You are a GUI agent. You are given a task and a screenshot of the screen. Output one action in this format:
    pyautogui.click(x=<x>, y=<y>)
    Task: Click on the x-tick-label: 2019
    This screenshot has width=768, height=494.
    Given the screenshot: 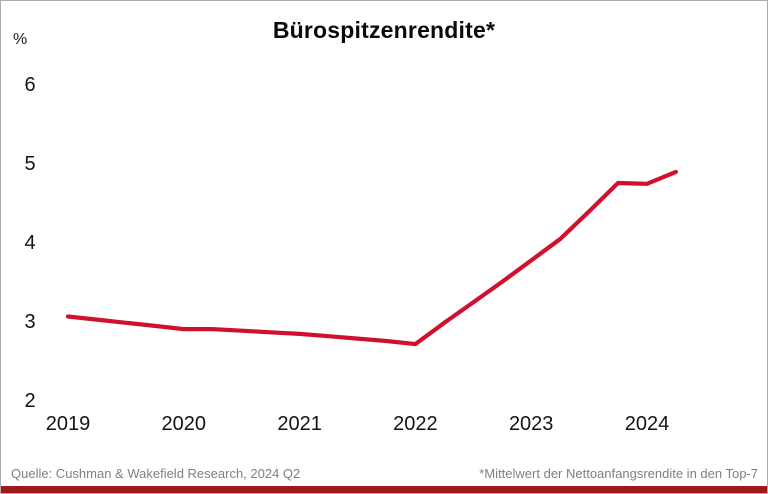 What is the action you would take?
    pyautogui.click(x=68, y=424)
    